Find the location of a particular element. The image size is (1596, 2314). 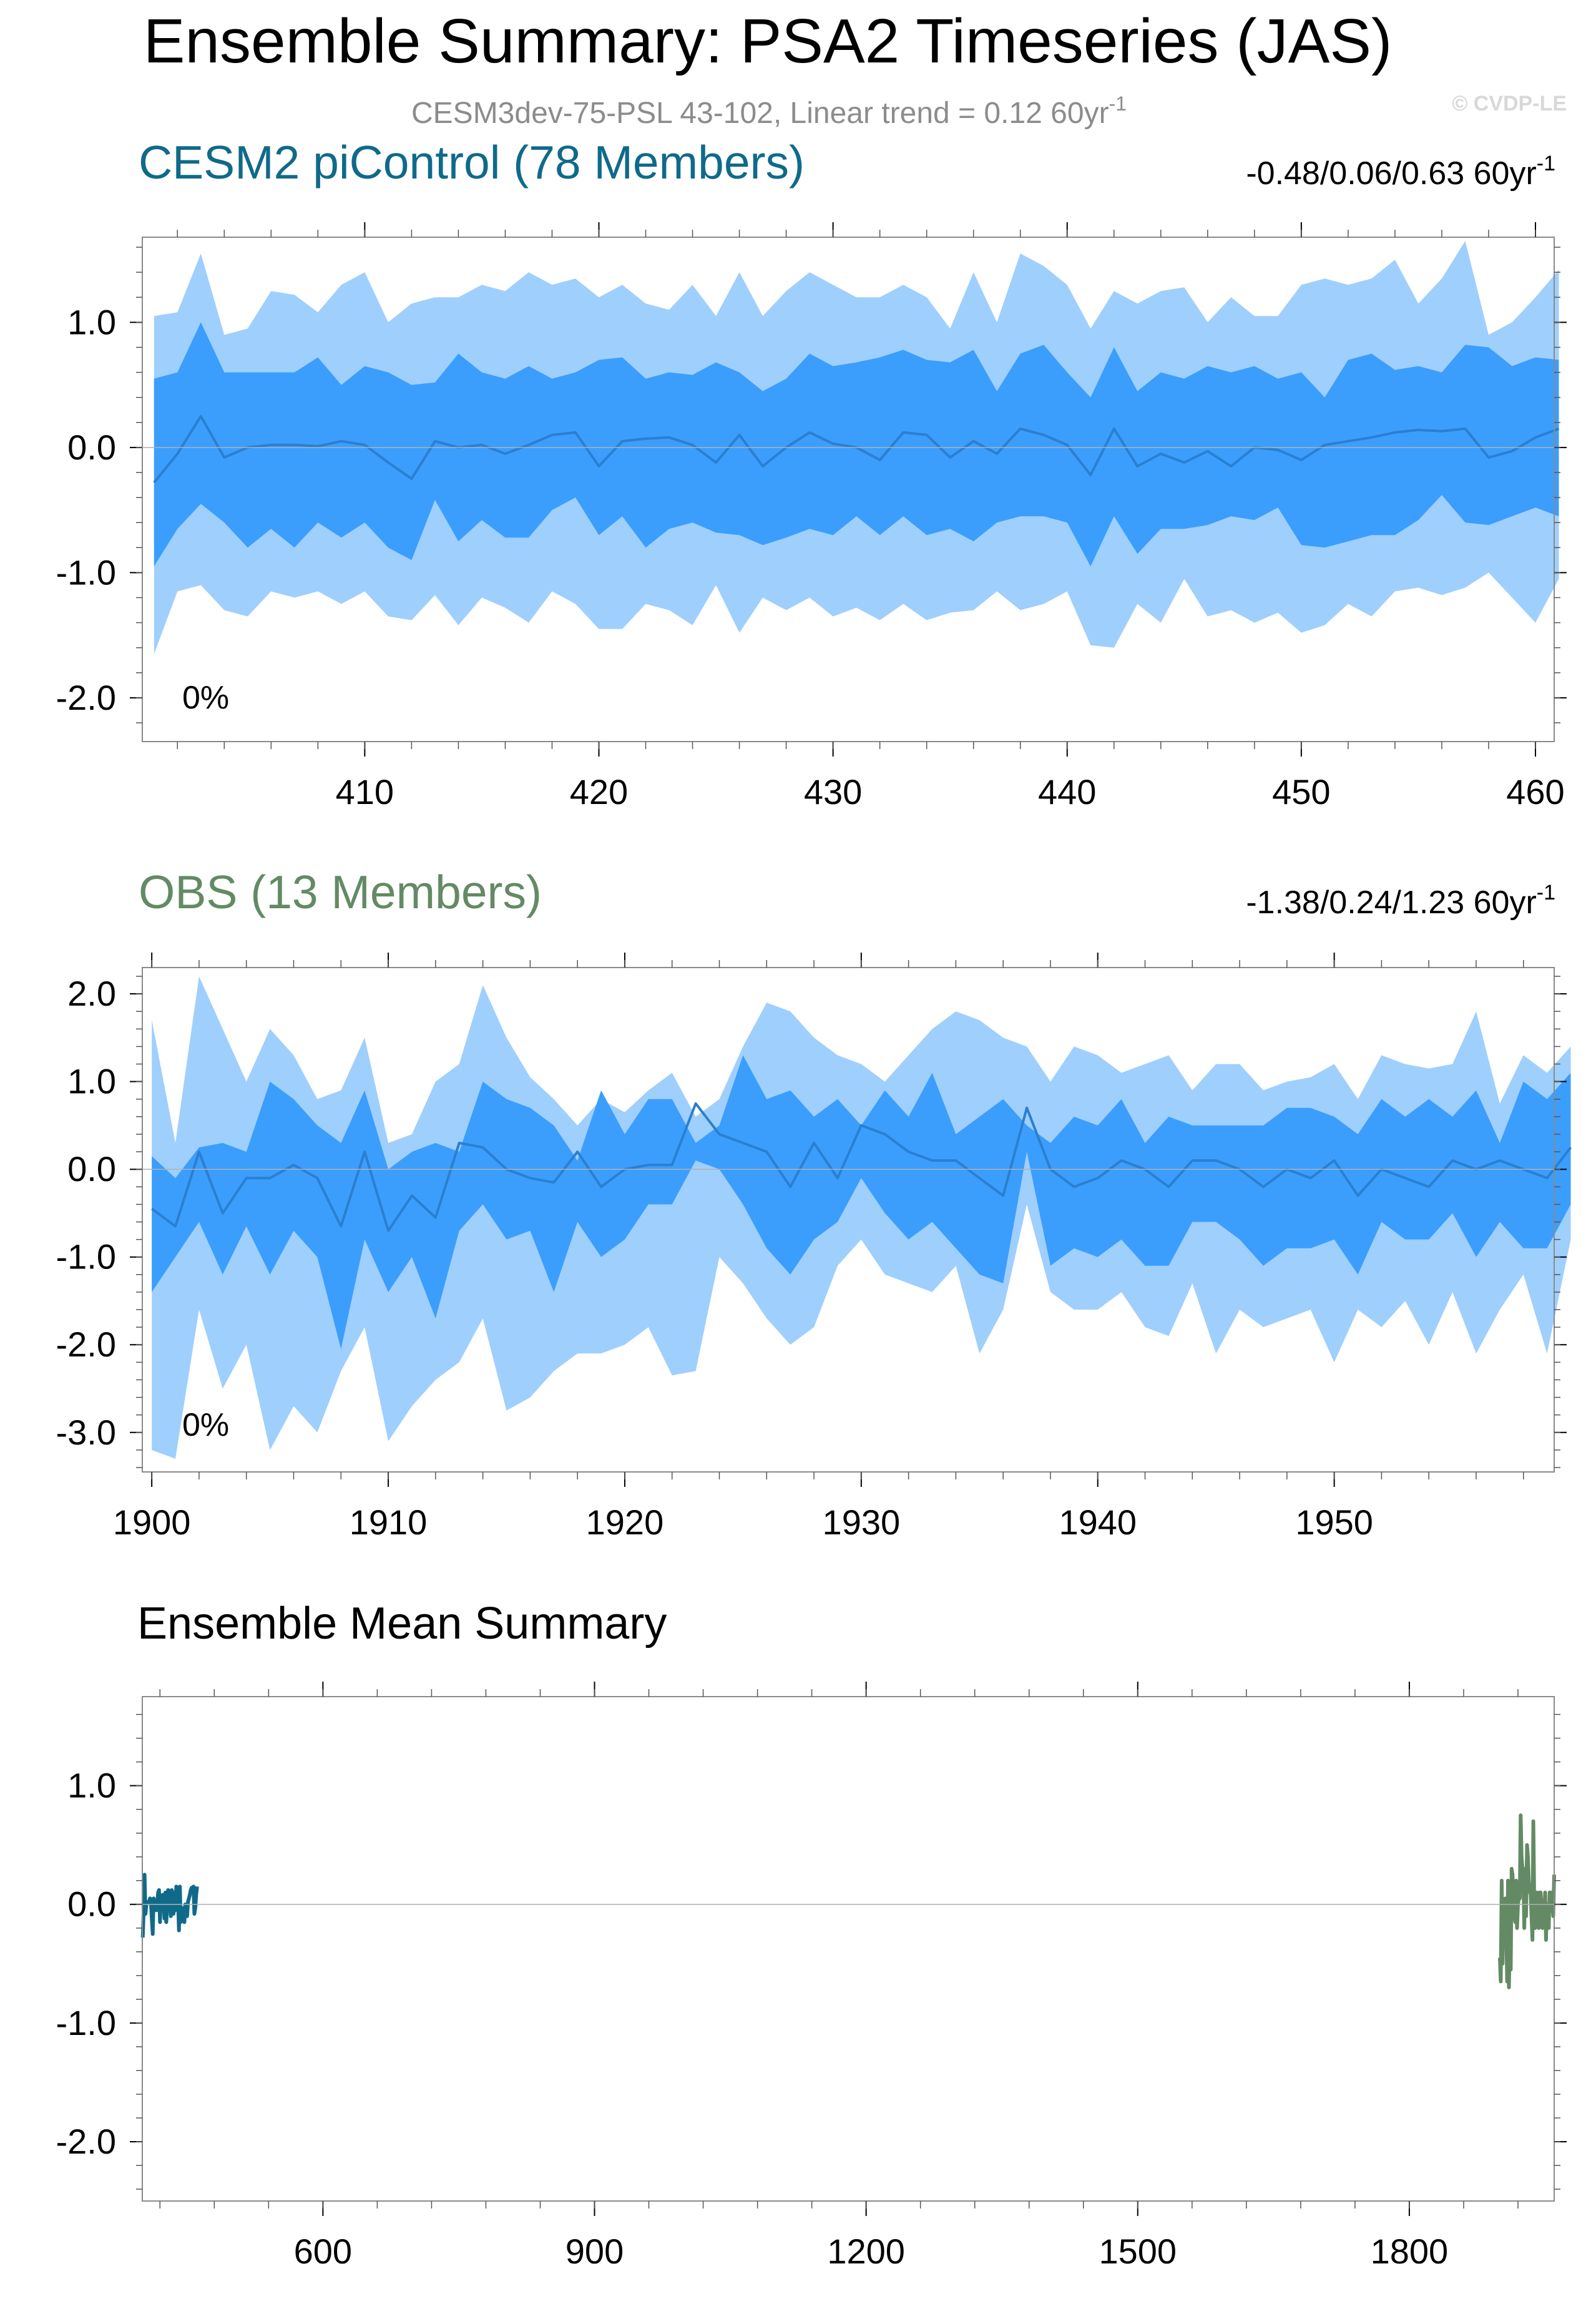

panel2-ytick-label: 2.0 is located at coordinates (91, 993).